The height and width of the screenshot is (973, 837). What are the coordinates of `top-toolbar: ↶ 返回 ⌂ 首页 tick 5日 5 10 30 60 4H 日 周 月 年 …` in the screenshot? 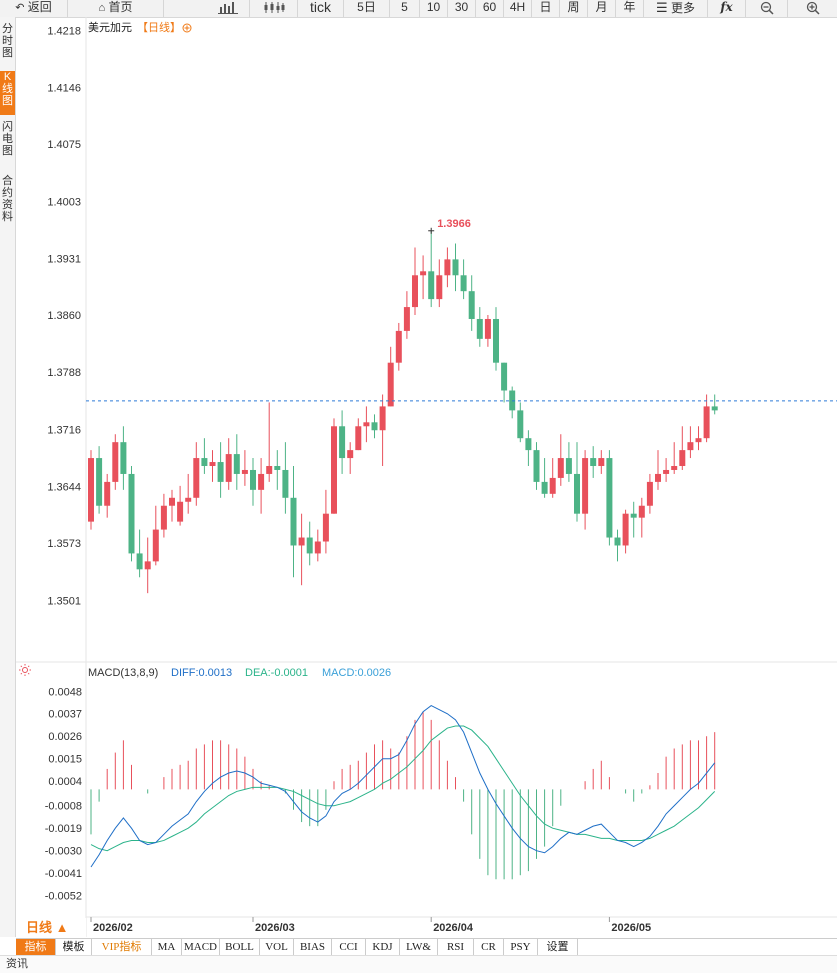 It's located at (418, 9).